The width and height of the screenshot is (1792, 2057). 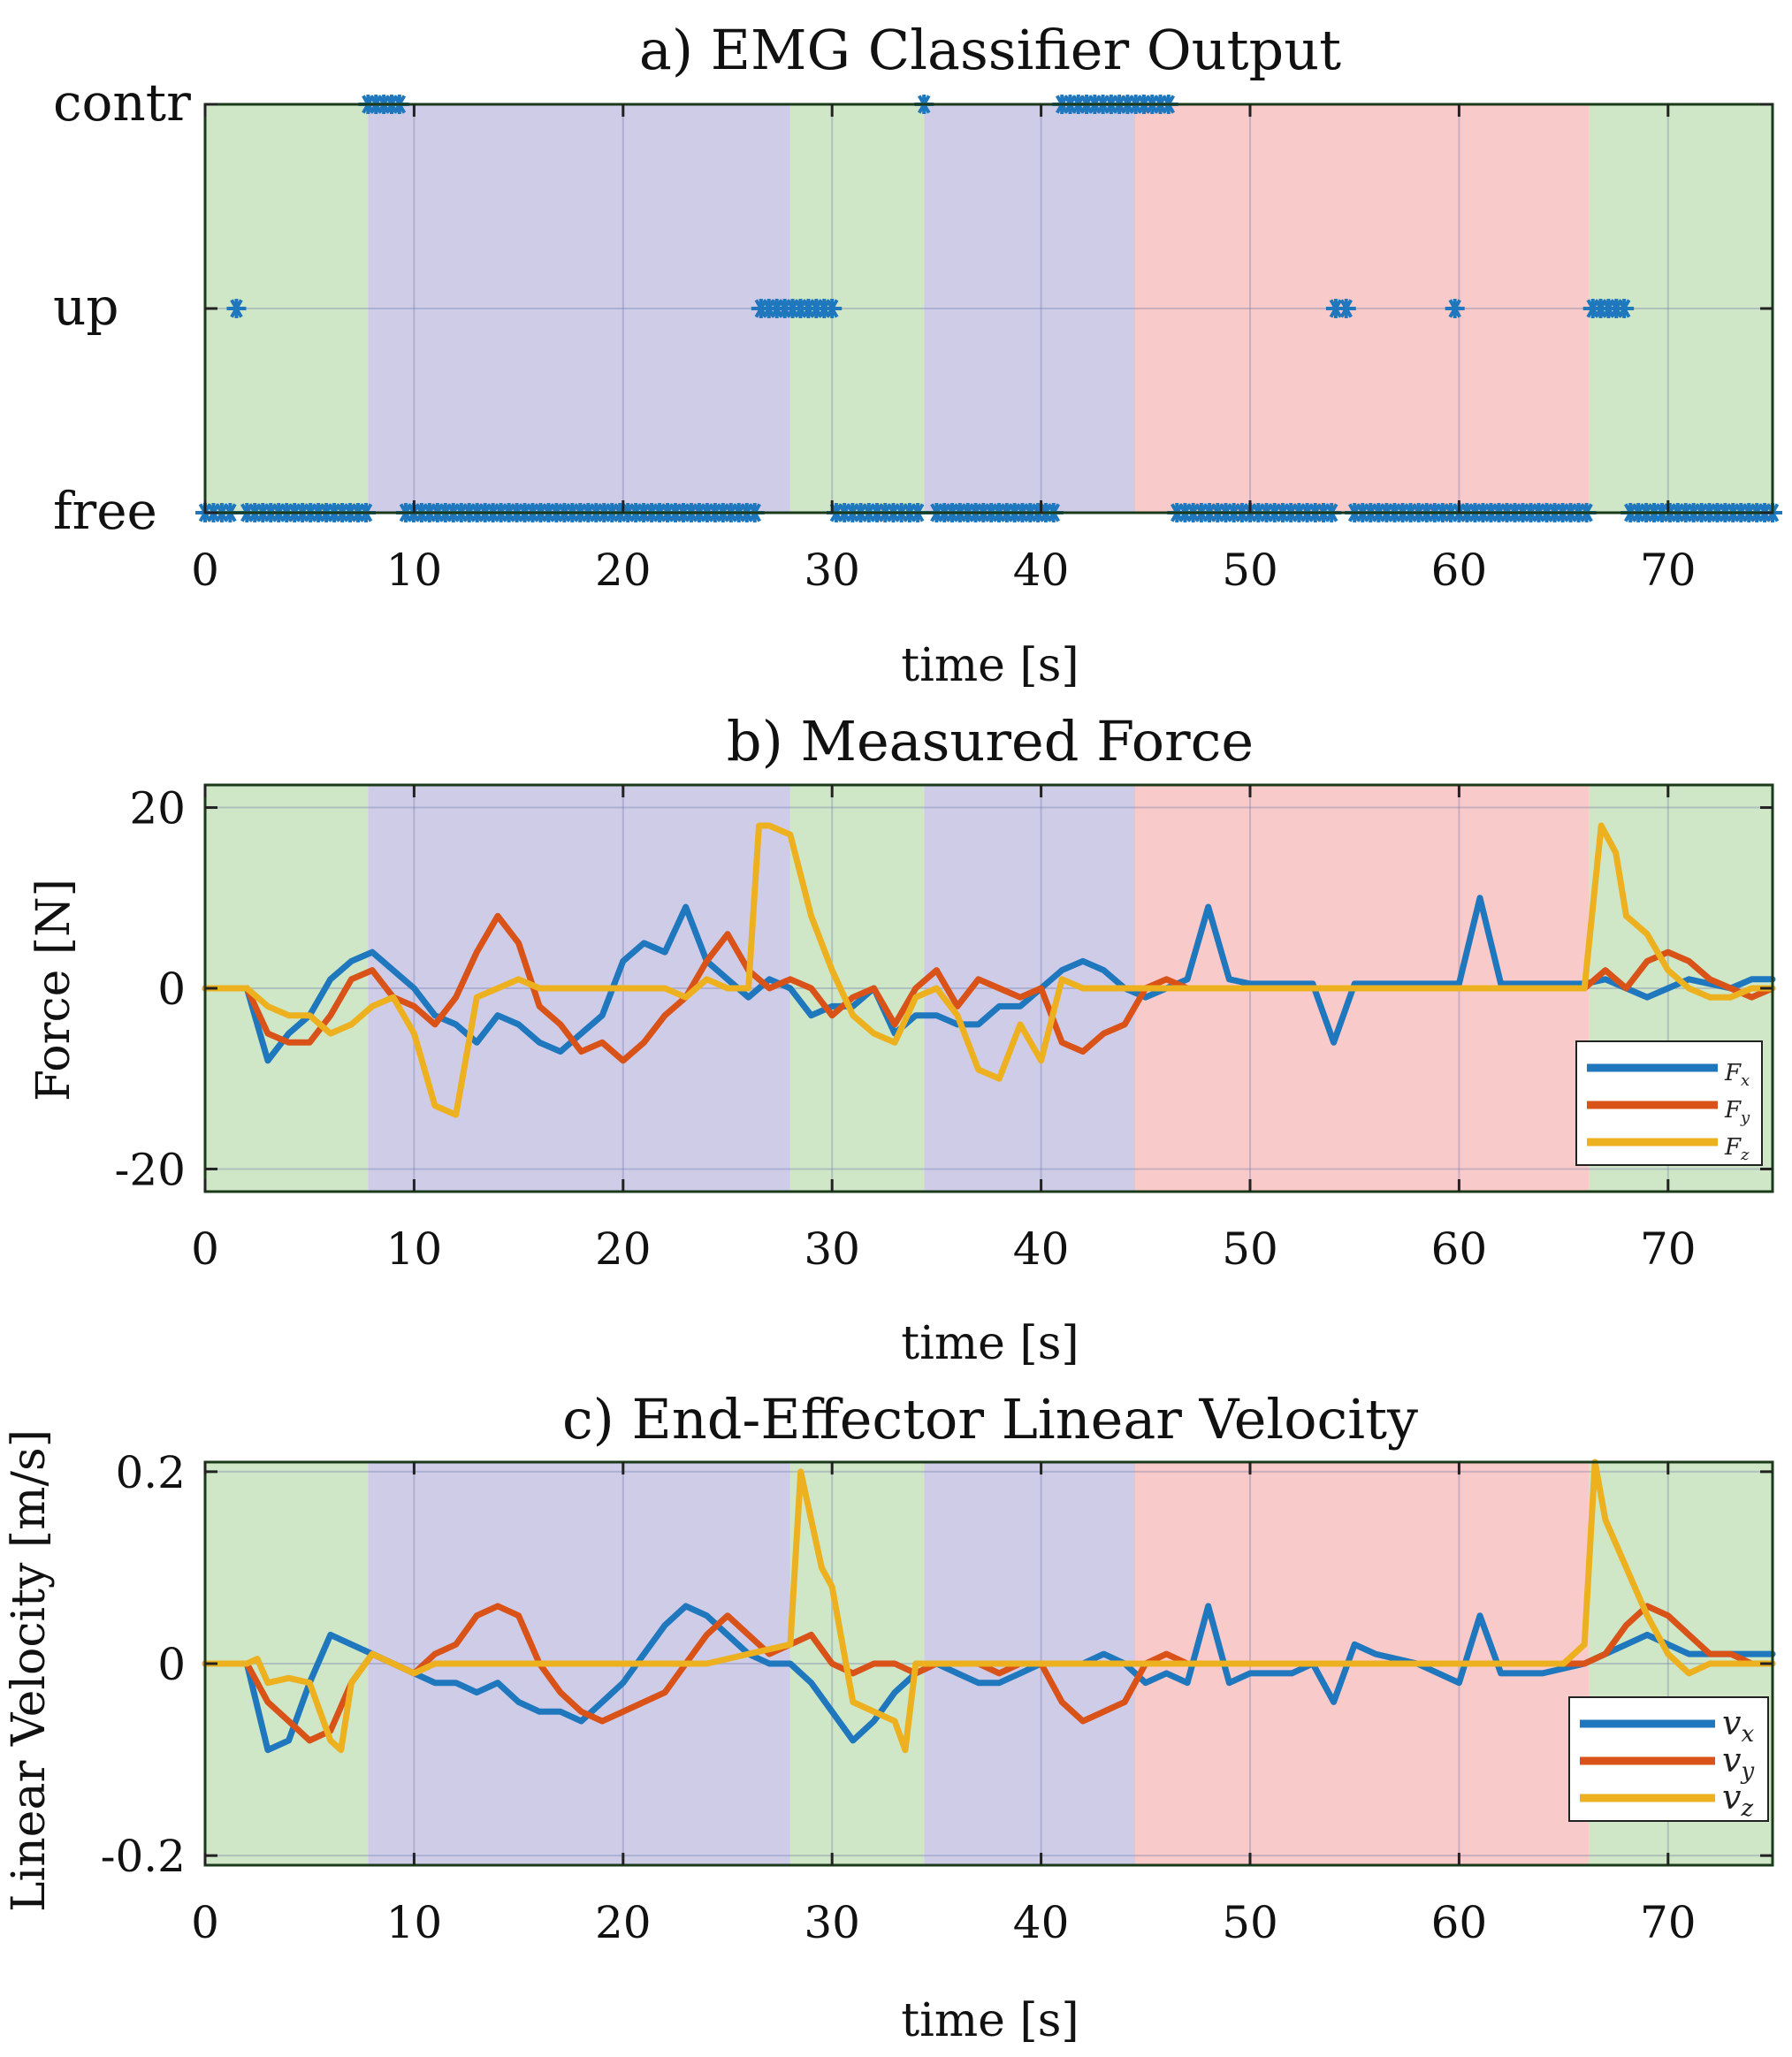 I want to click on legend-label-vx: vx, so click(x=1738, y=1725).